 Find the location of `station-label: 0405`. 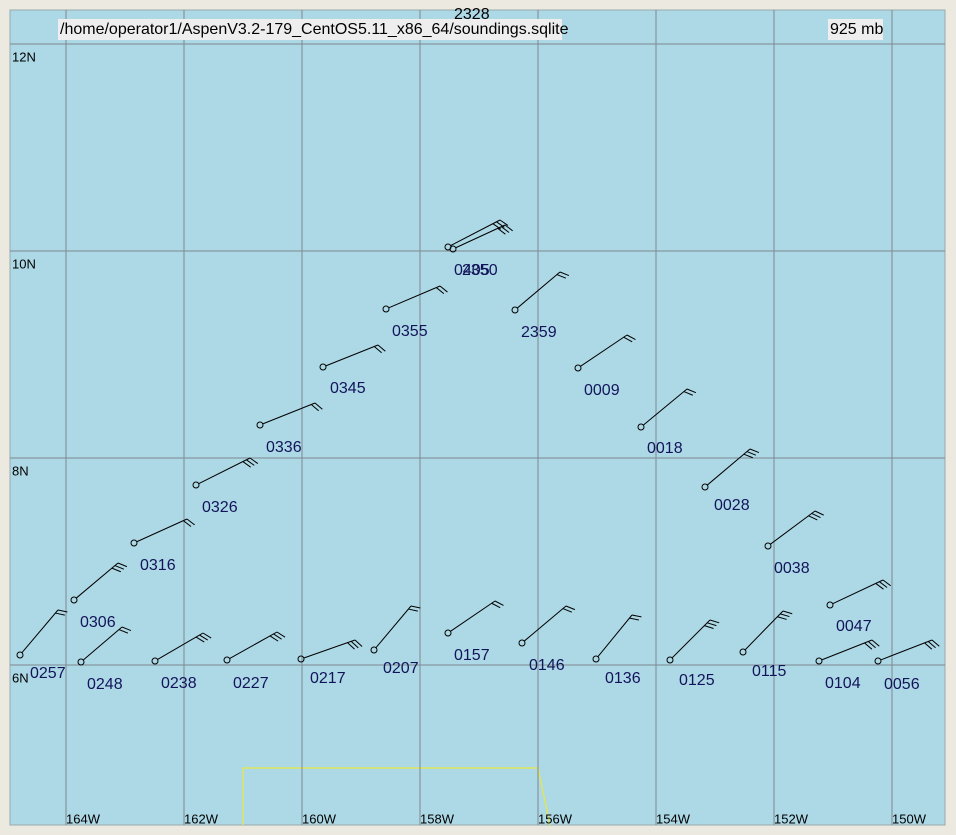

station-label: 0405 is located at coordinates (472, 270).